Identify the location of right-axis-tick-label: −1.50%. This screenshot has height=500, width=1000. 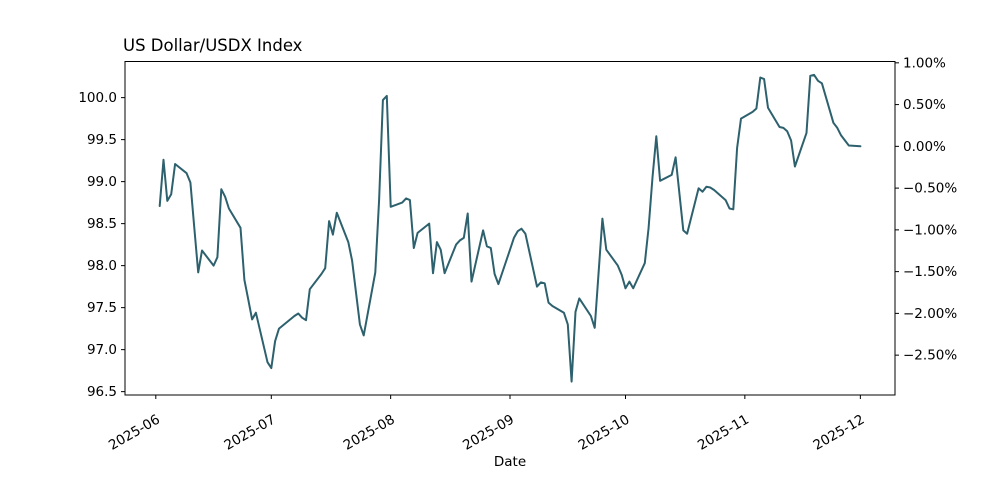
(930, 272).